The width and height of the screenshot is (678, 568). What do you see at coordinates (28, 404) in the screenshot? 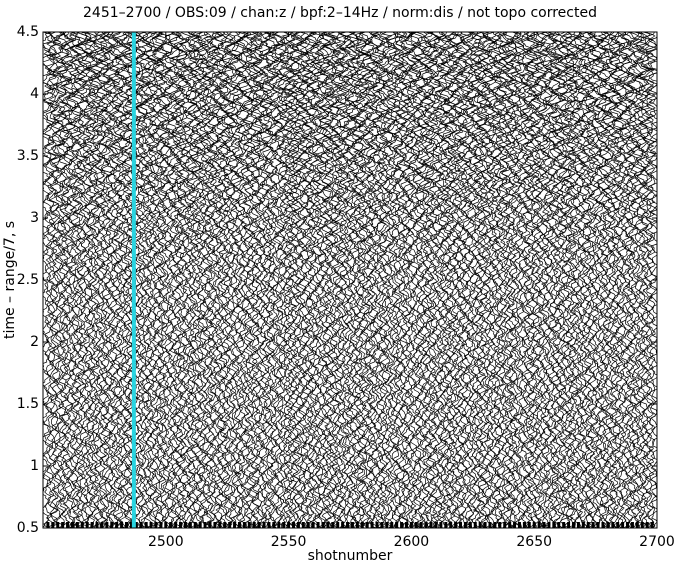
I see `y-tick-label: 1.5` at bounding box center [28, 404].